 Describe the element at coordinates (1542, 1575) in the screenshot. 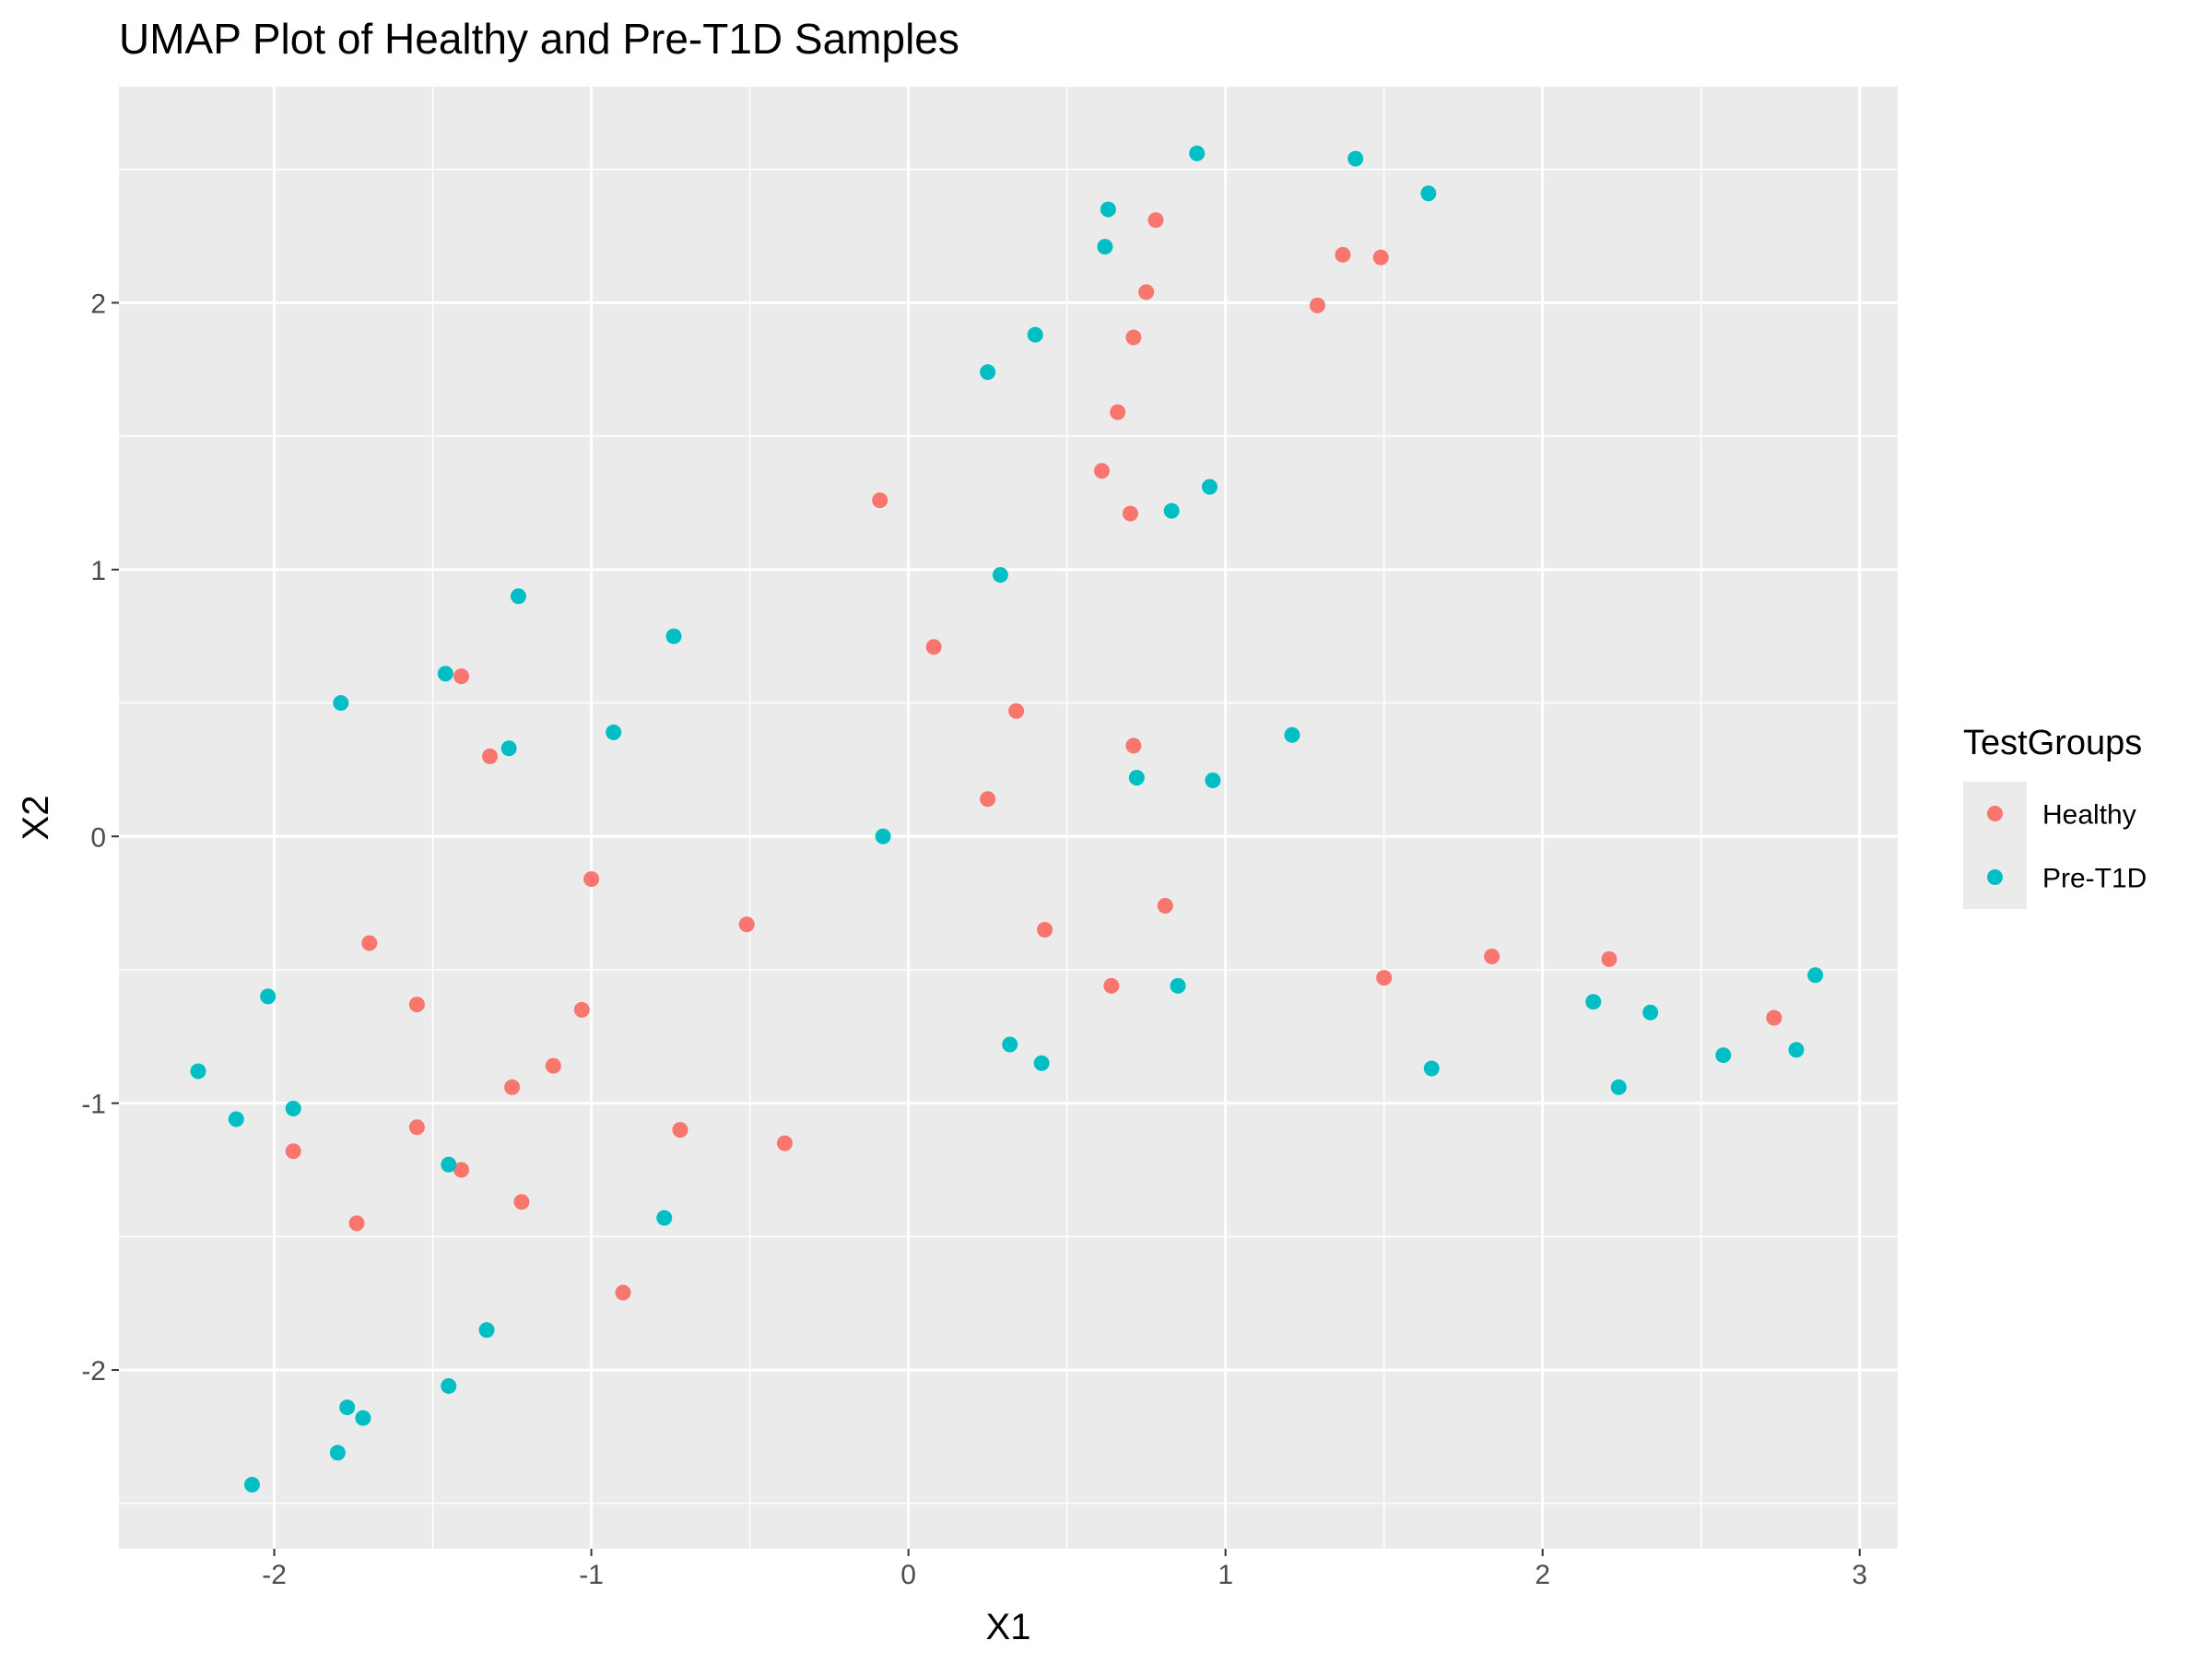

I see `x-tick-label: 2` at that location.